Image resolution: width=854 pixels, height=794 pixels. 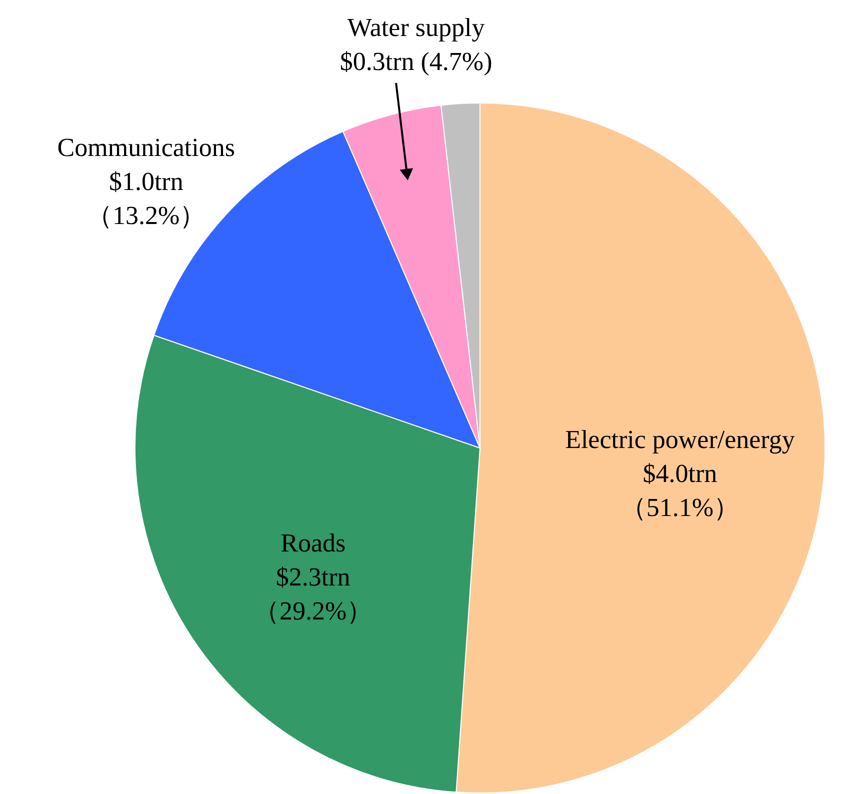 What do you see at coordinates (680, 439) in the screenshot?
I see `slice-label: Electric power/energy` at bounding box center [680, 439].